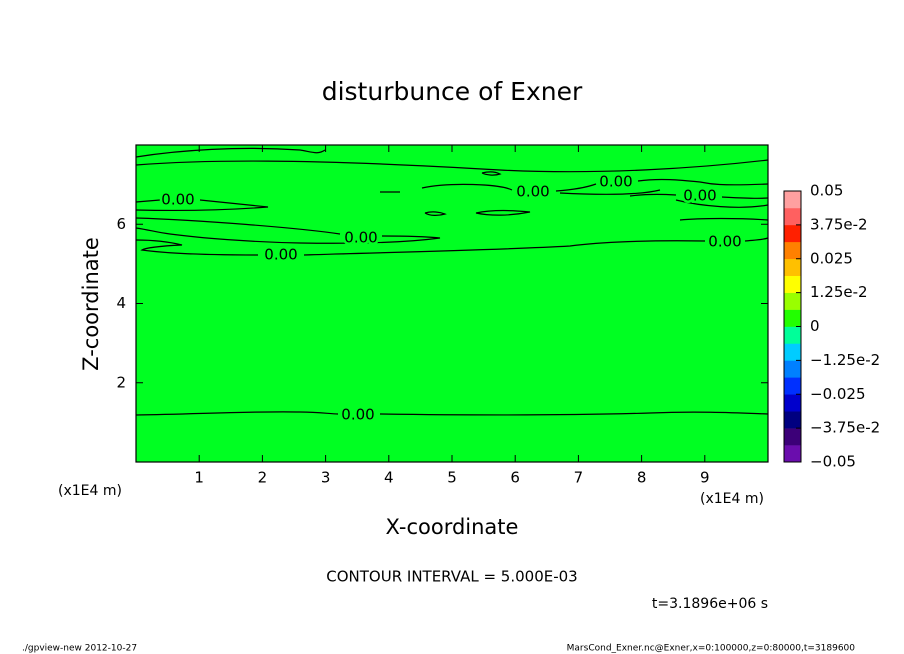 Image resolution: width=904 pixels, height=654 pixels. What do you see at coordinates (705, 478) in the screenshot?
I see `x-tick-label: 9` at bounding box center [705, 478].